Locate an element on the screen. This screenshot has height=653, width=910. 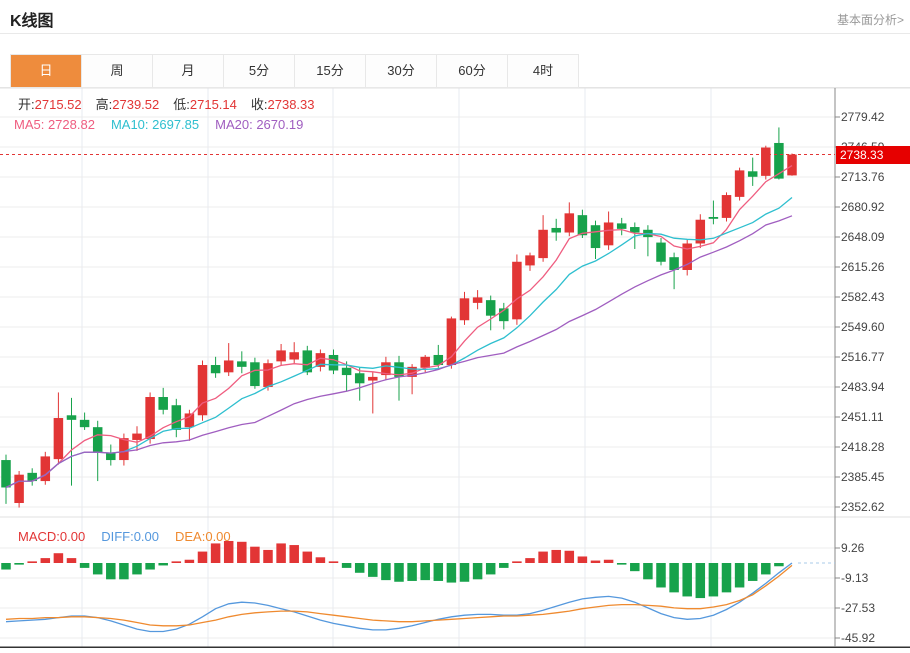
price-axis-label: 2779.42 is located at coordinates (863, 117).